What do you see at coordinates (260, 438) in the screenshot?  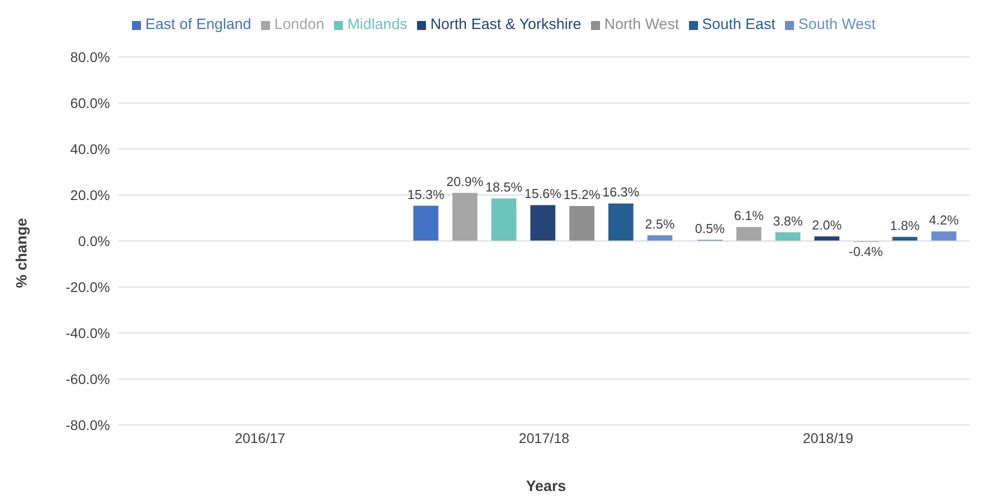 I see `x-tick-label: 2016/17` at bounding box center [260, 438].